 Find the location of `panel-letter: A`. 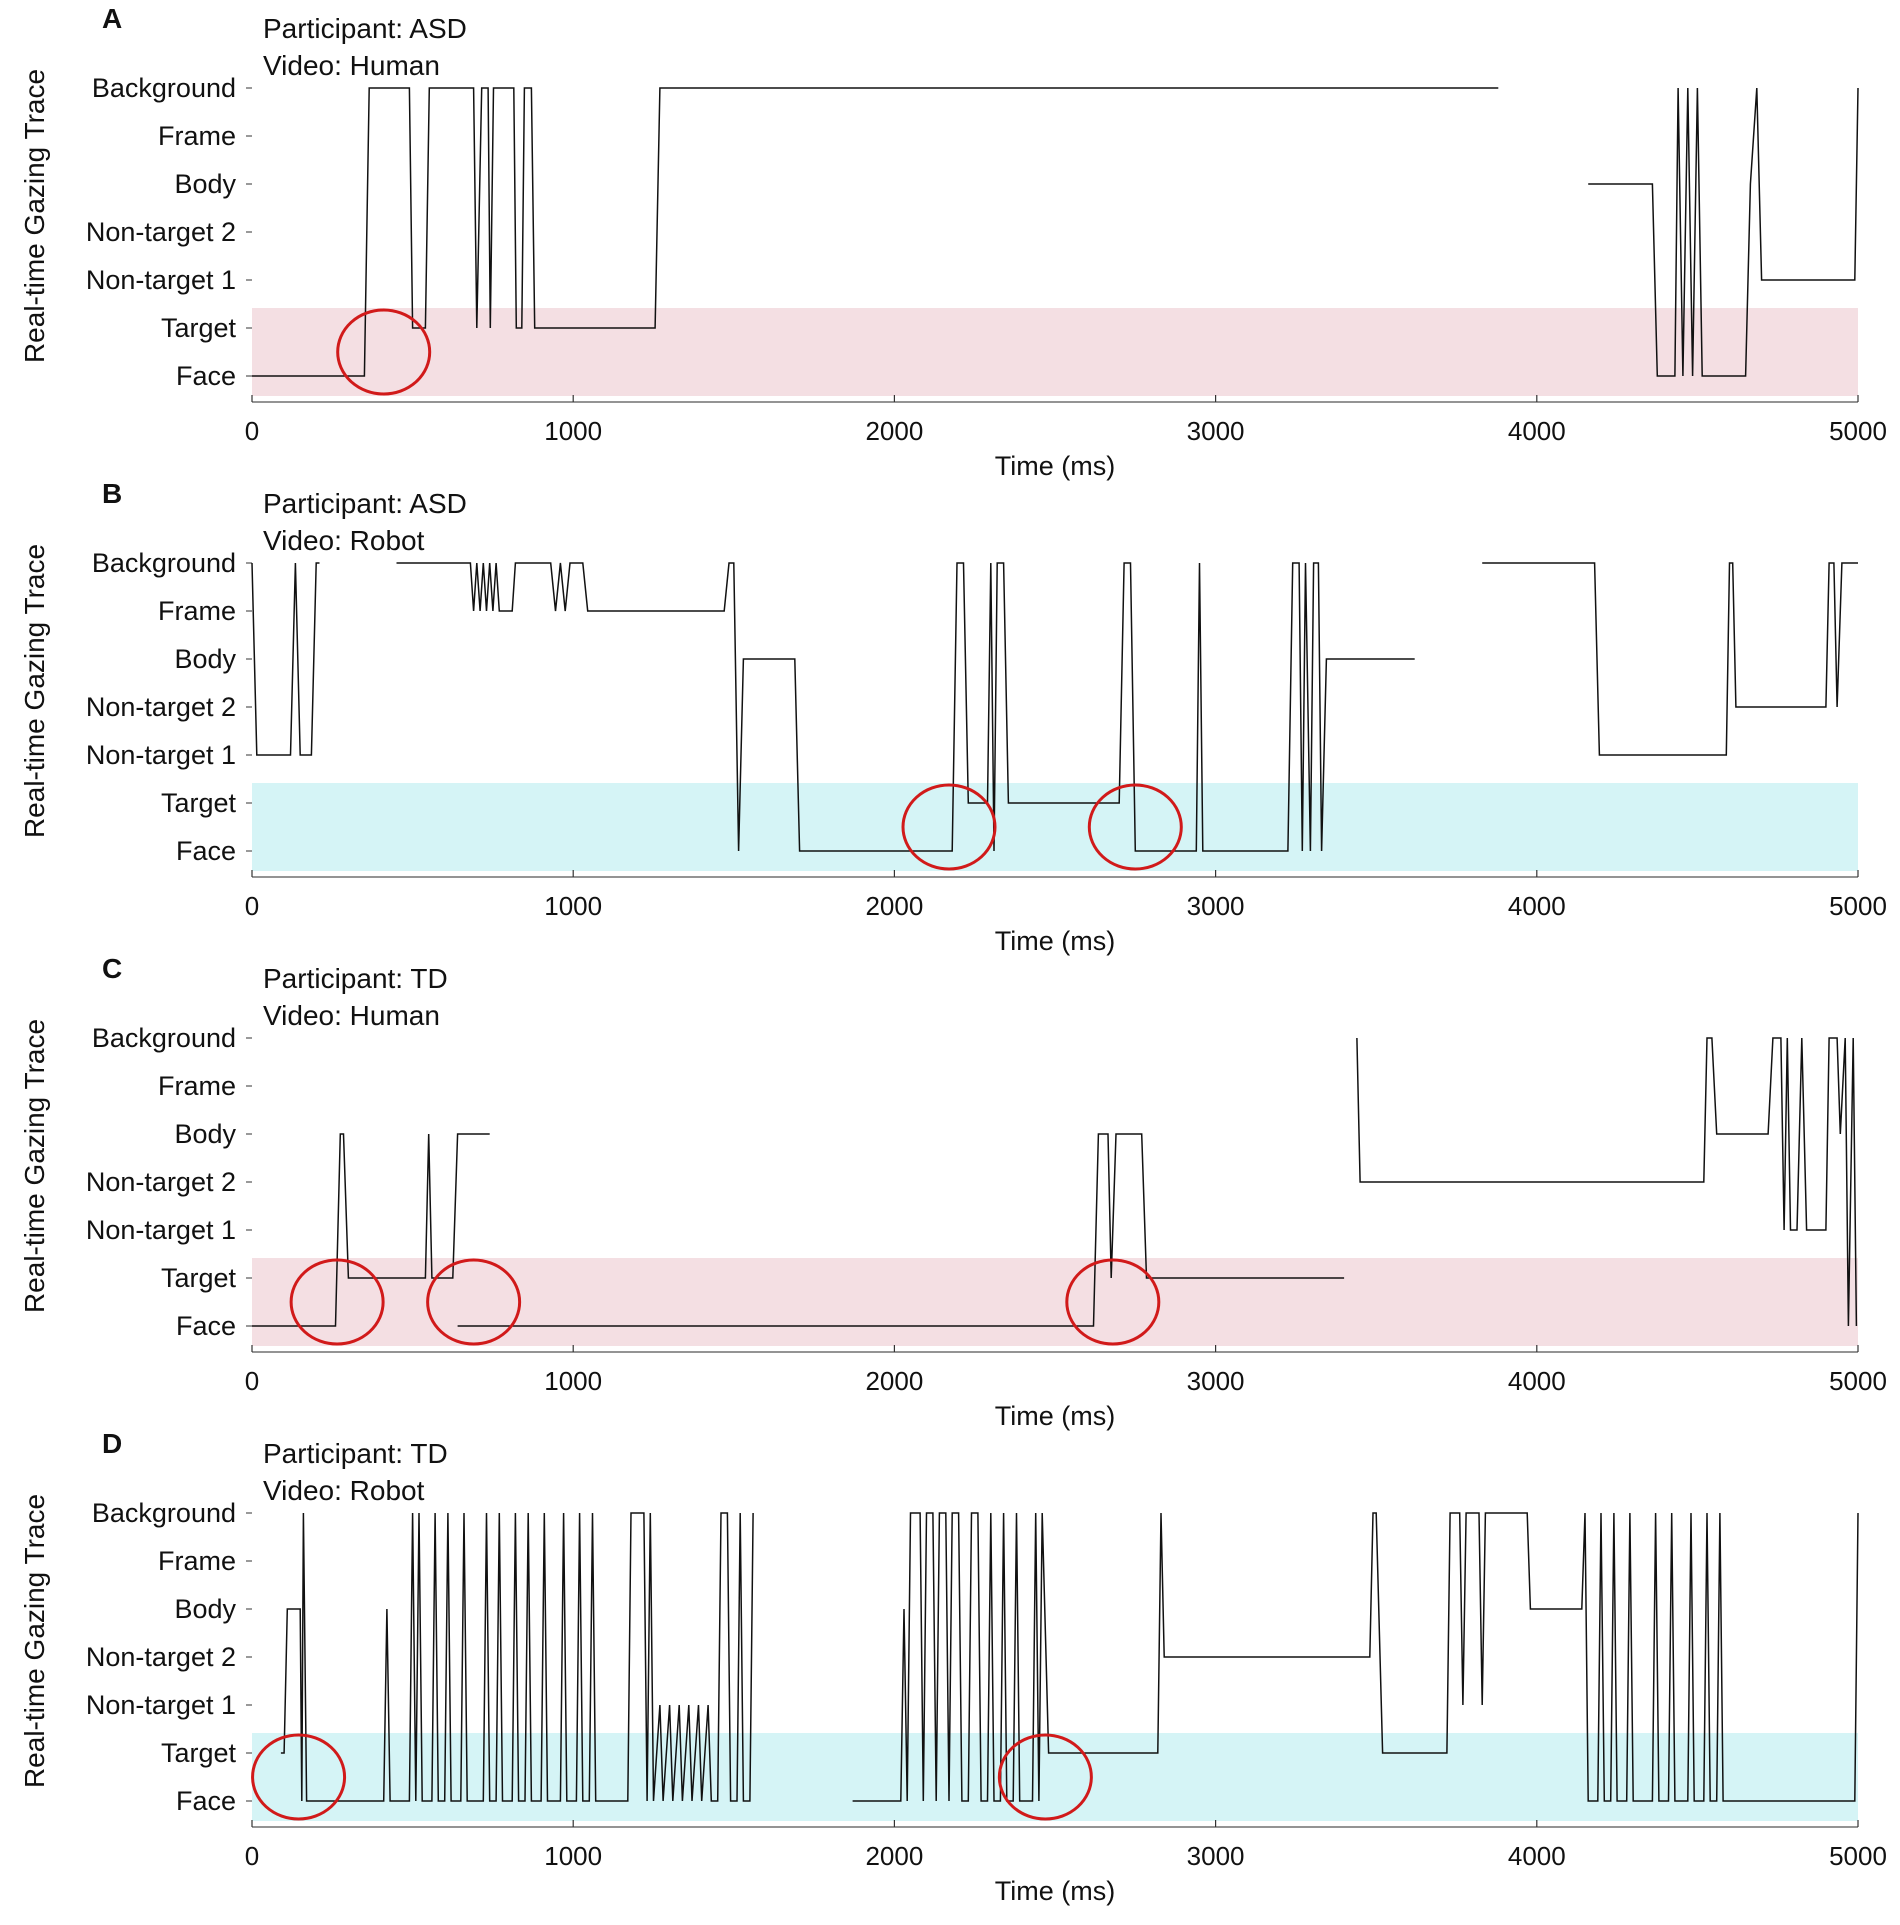

panel-letter: A is located at coordinates (112, 18).